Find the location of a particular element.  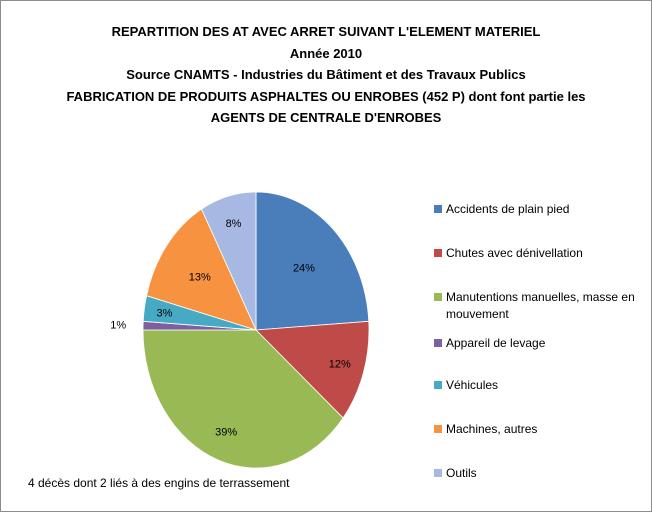

slice-data-label-7: 8% is located at coordinates (234, 224).